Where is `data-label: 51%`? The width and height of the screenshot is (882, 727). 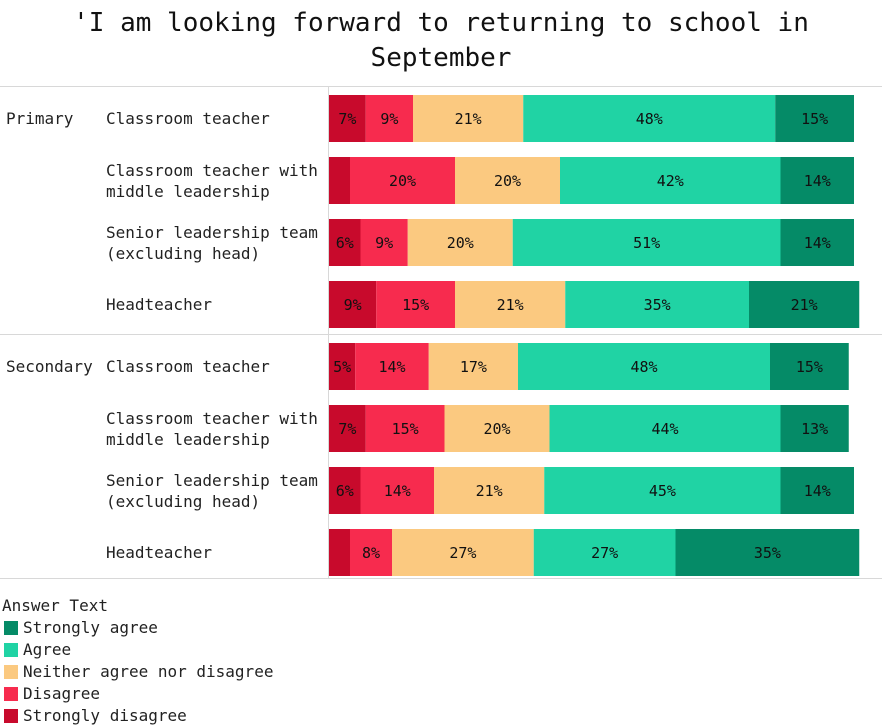 data-label: 51% is located at coordinates (646, 243).